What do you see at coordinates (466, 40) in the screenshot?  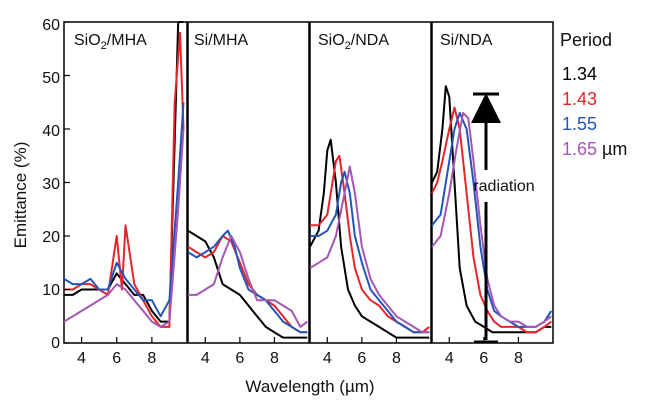 I see `panel-title-si-nda: Si/NDA` at bounding box center [466, 40].